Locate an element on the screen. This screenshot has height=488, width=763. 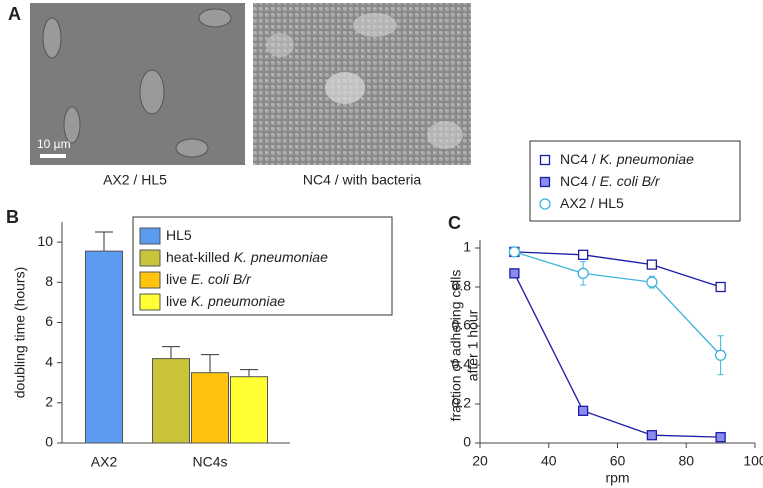
x-tick-label: 80 is located at coordinates (686, 461).